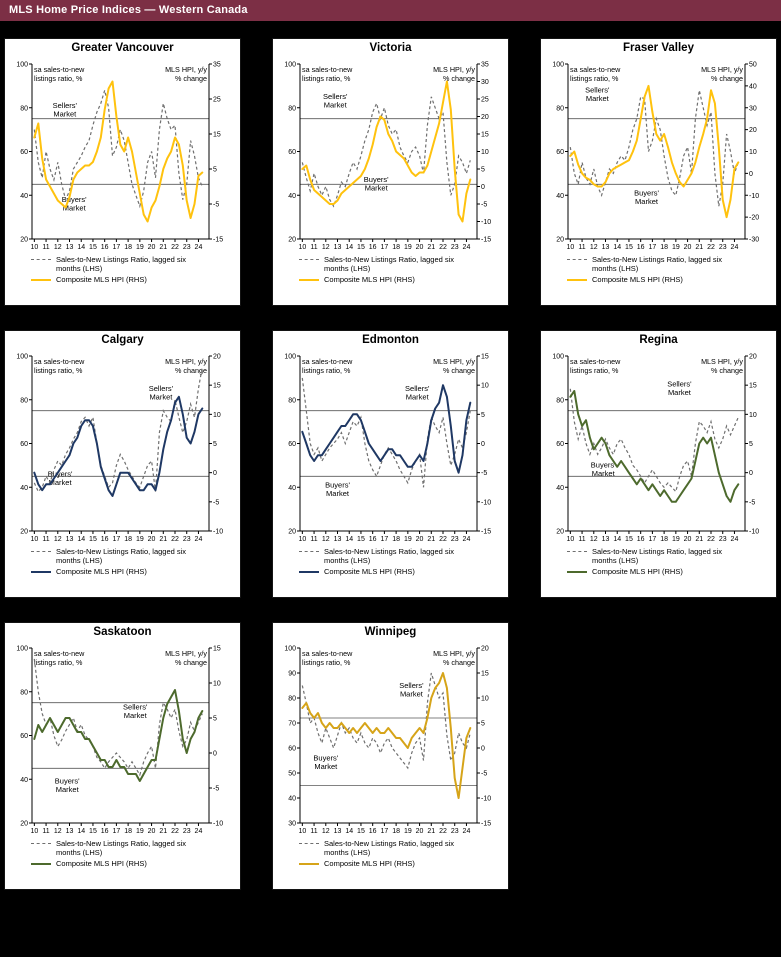  Describe the element at coordinates (483, 724) in the screenshot. I see `right-tick-label: 5` at that location.